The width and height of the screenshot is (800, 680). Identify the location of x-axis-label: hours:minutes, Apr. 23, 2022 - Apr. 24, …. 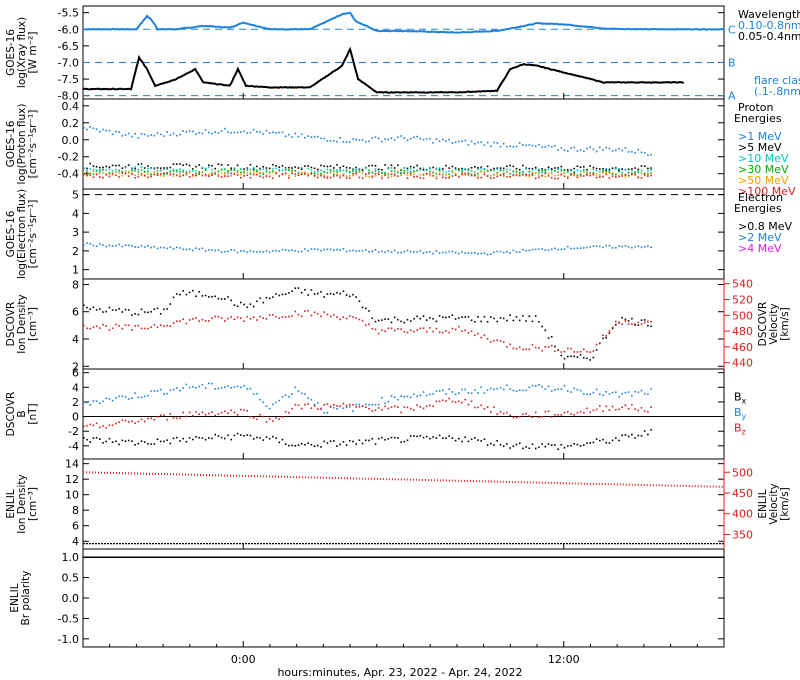
(399, 672).